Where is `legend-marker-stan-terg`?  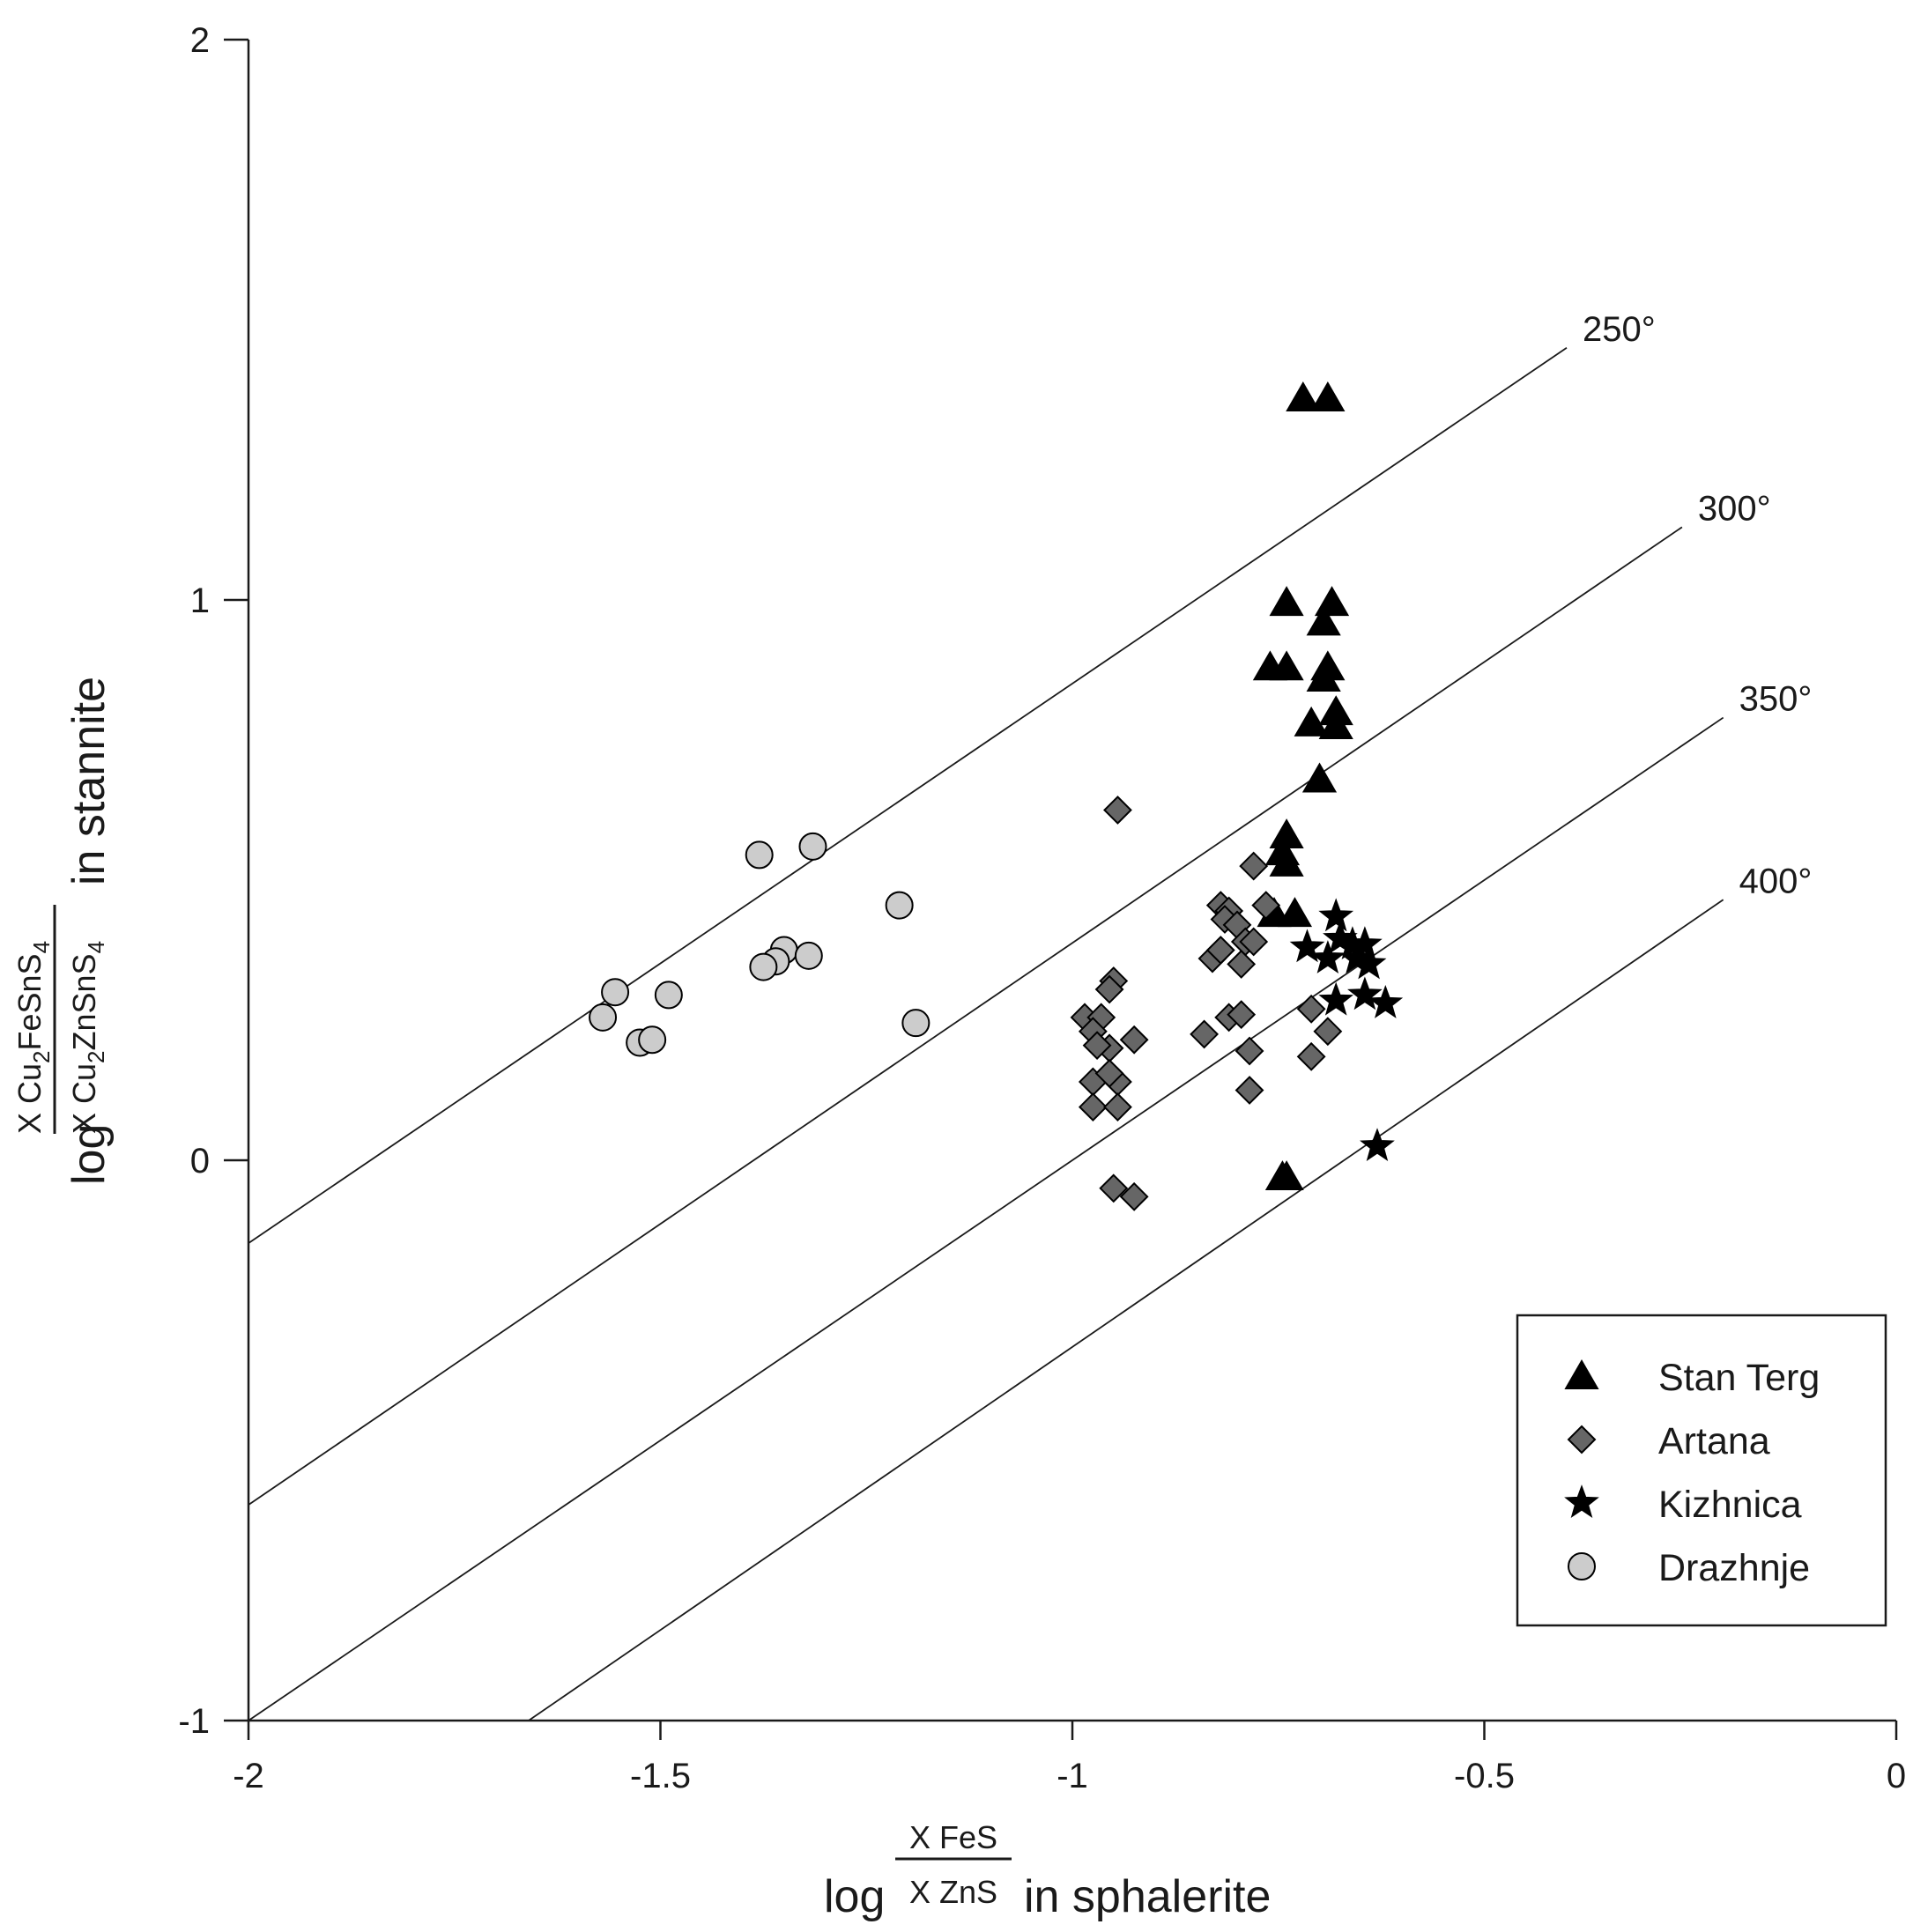 legend-marker-stan-terg is located at coordinates (1581, 1373).